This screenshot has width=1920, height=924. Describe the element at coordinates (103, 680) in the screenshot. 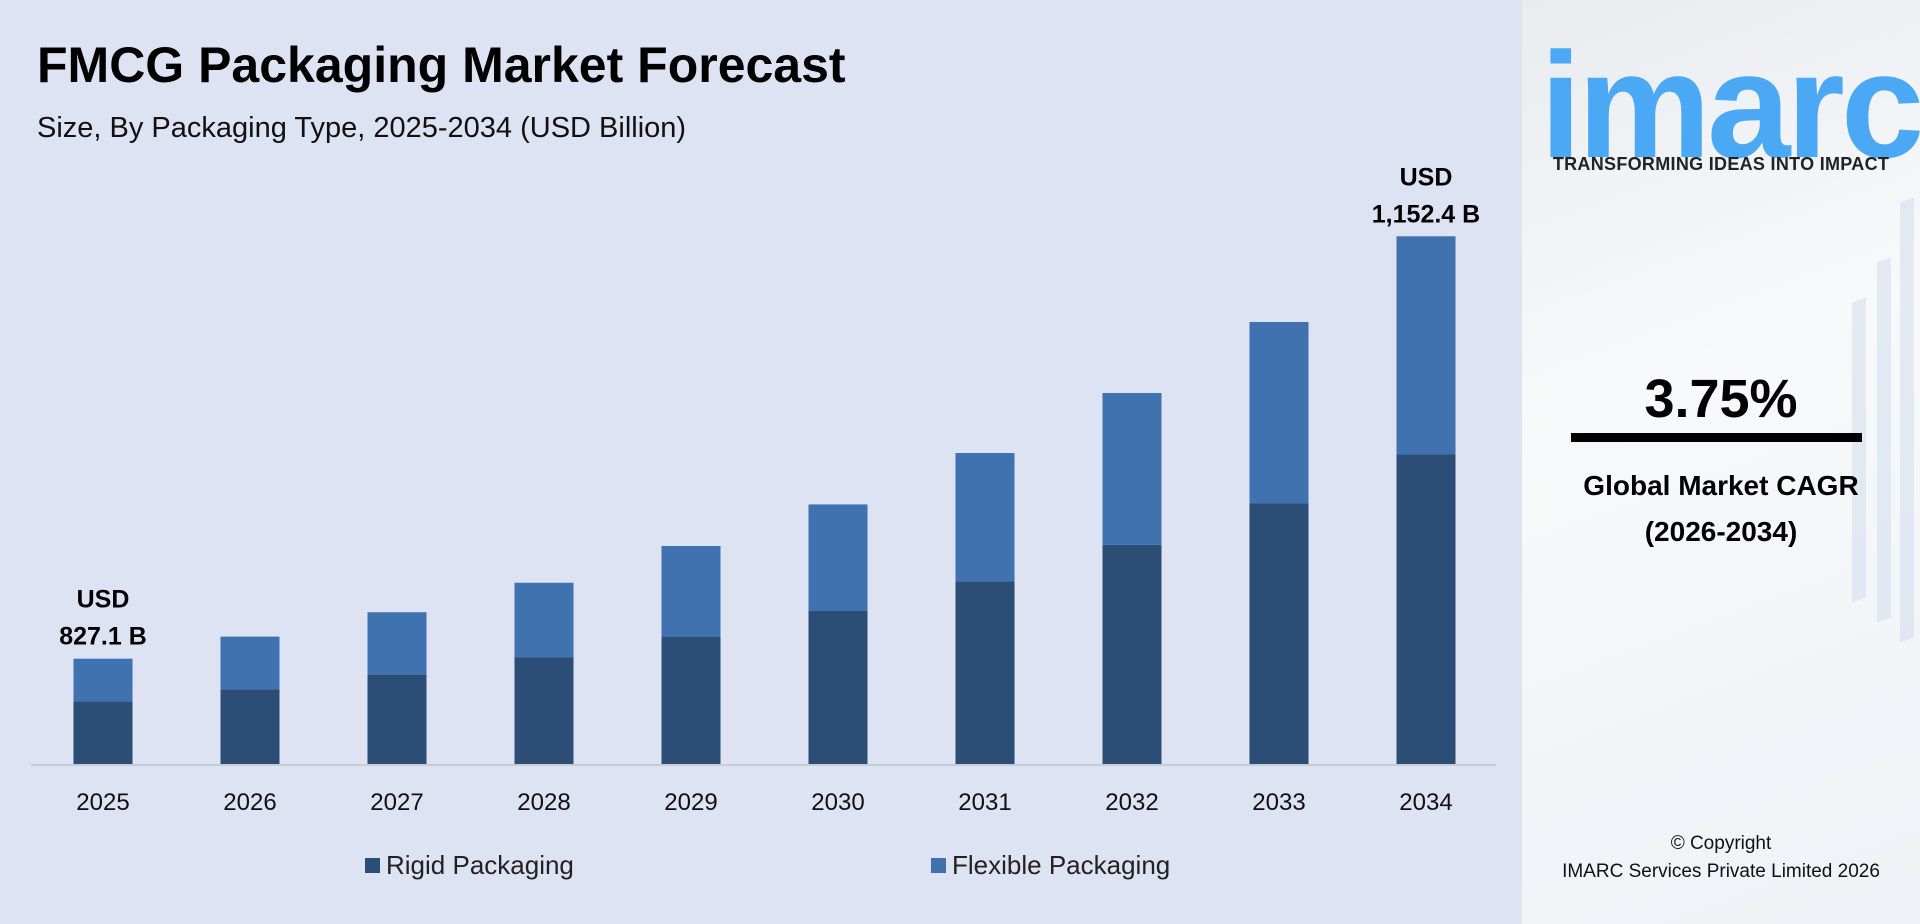

I see `bar-flexible-2025` at that location.